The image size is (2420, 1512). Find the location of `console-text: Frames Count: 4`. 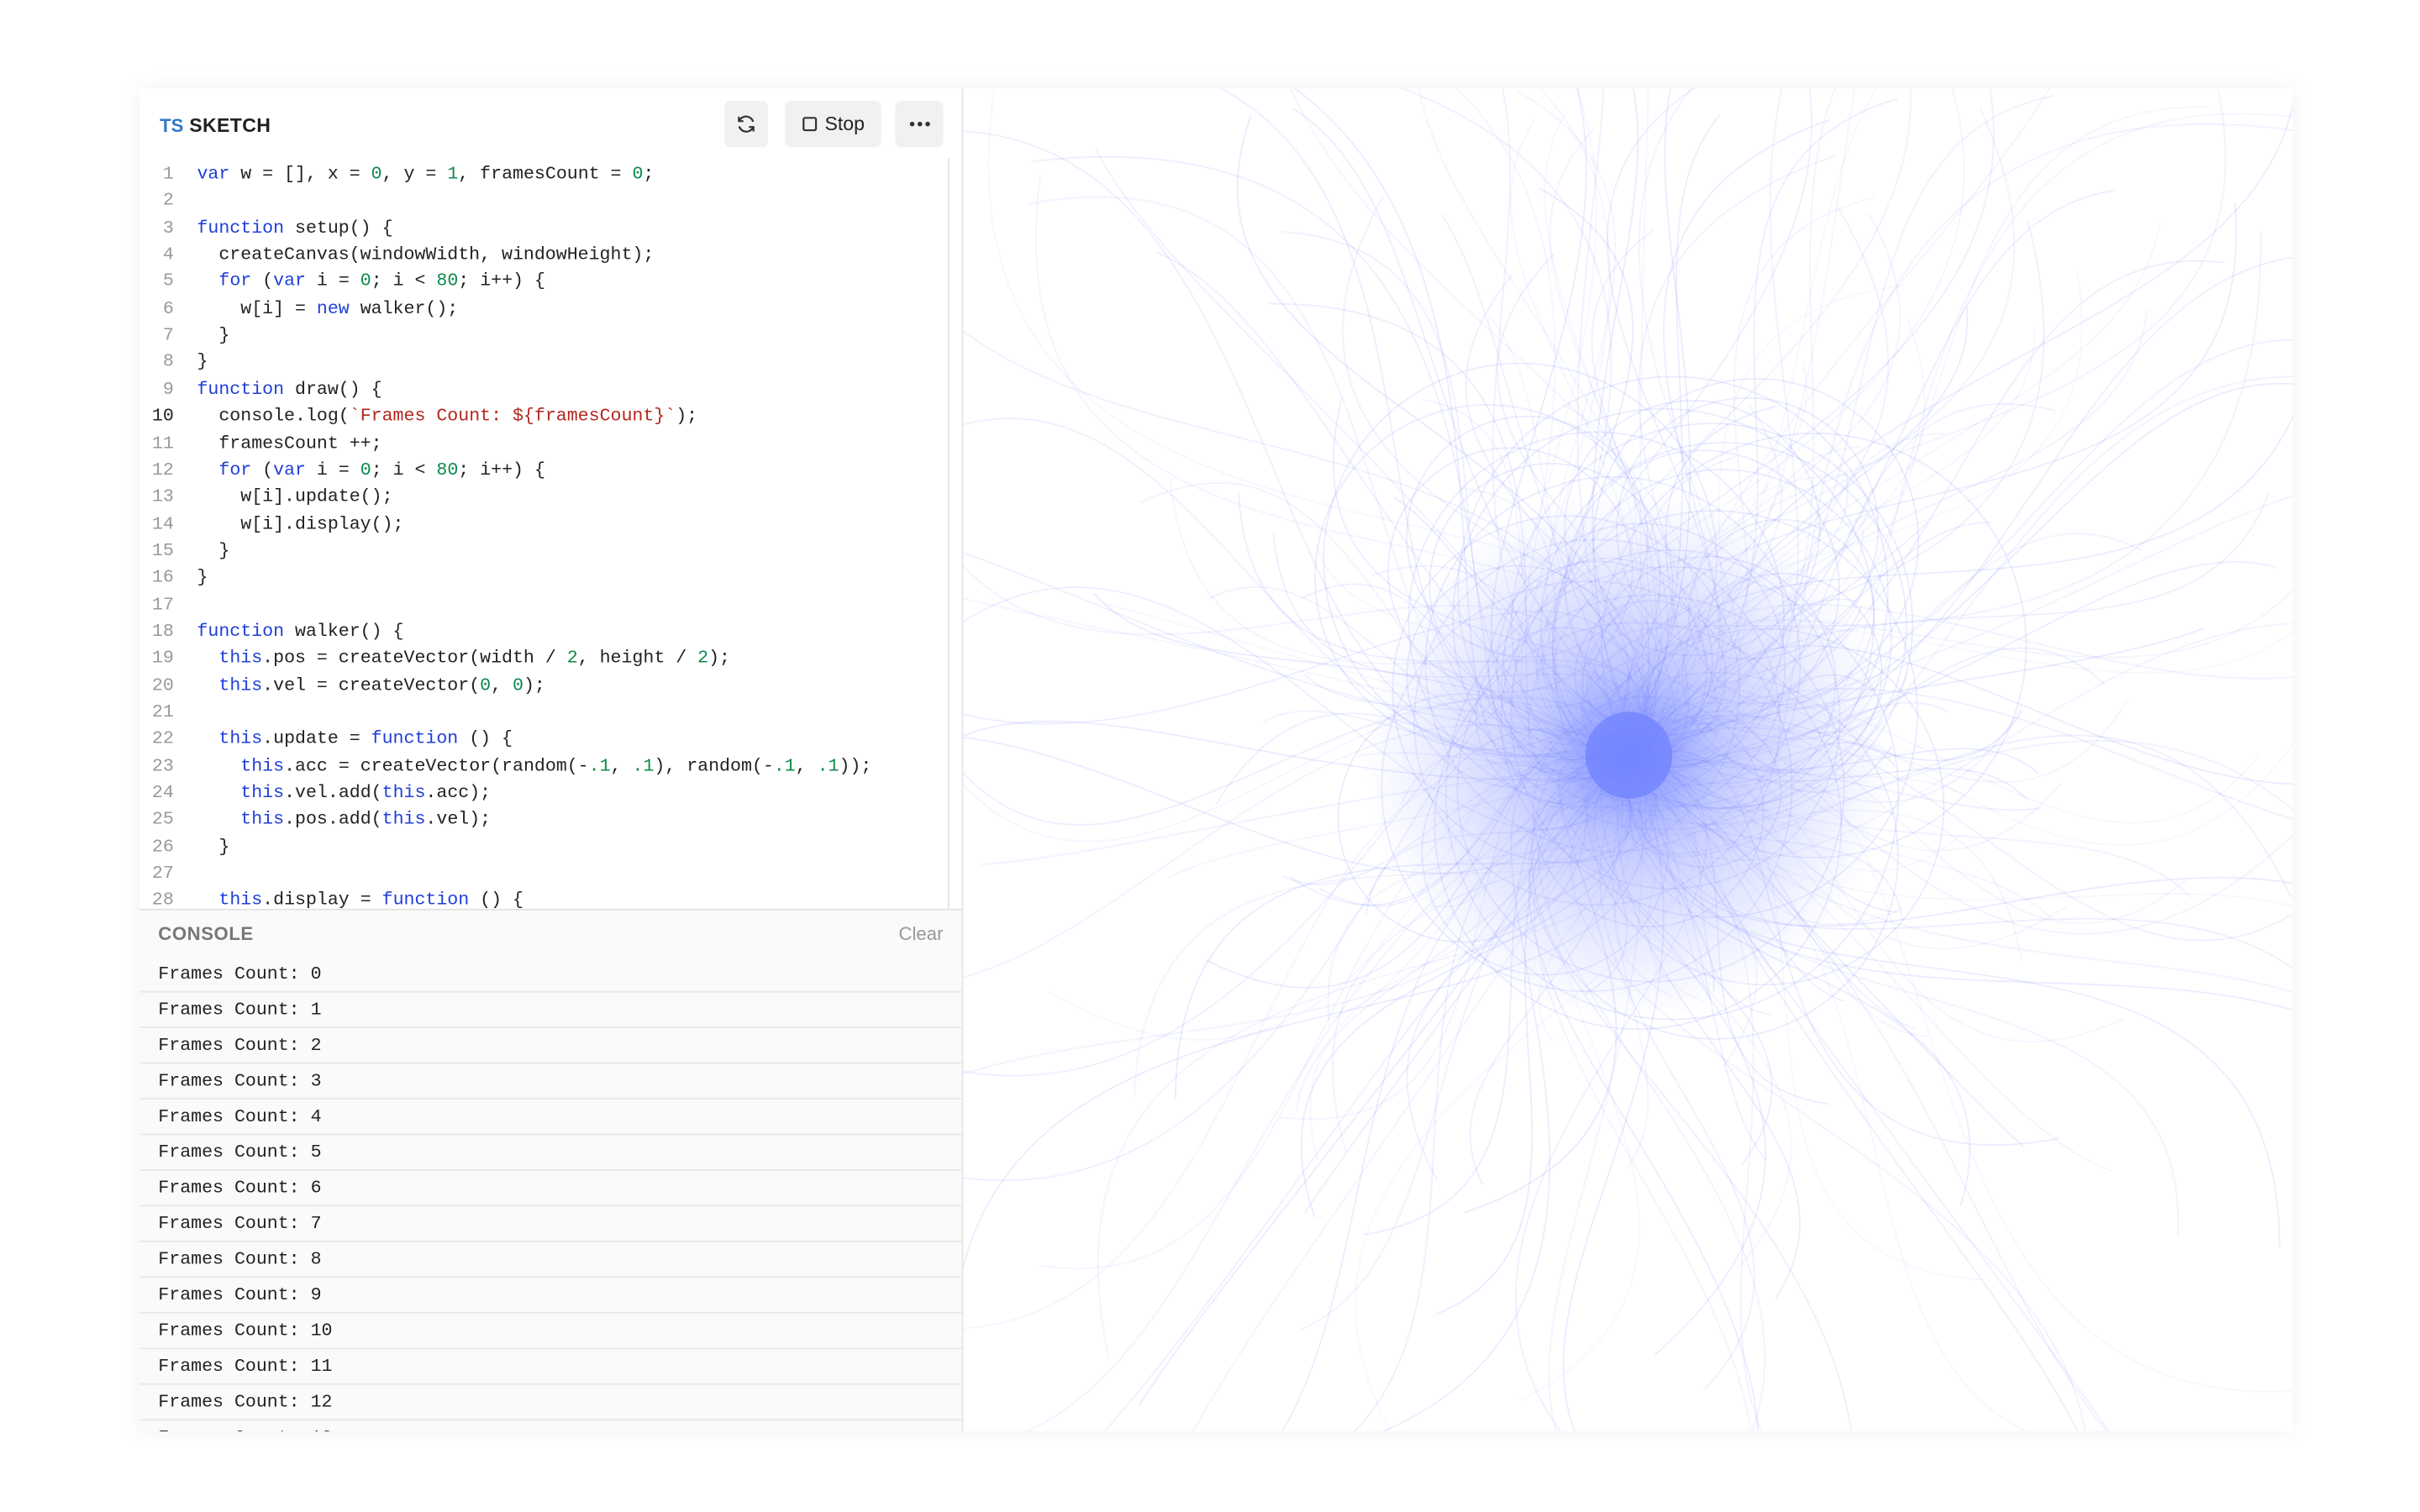

console-text: Frames Count: 4 is located at coordinates (240, 1116).